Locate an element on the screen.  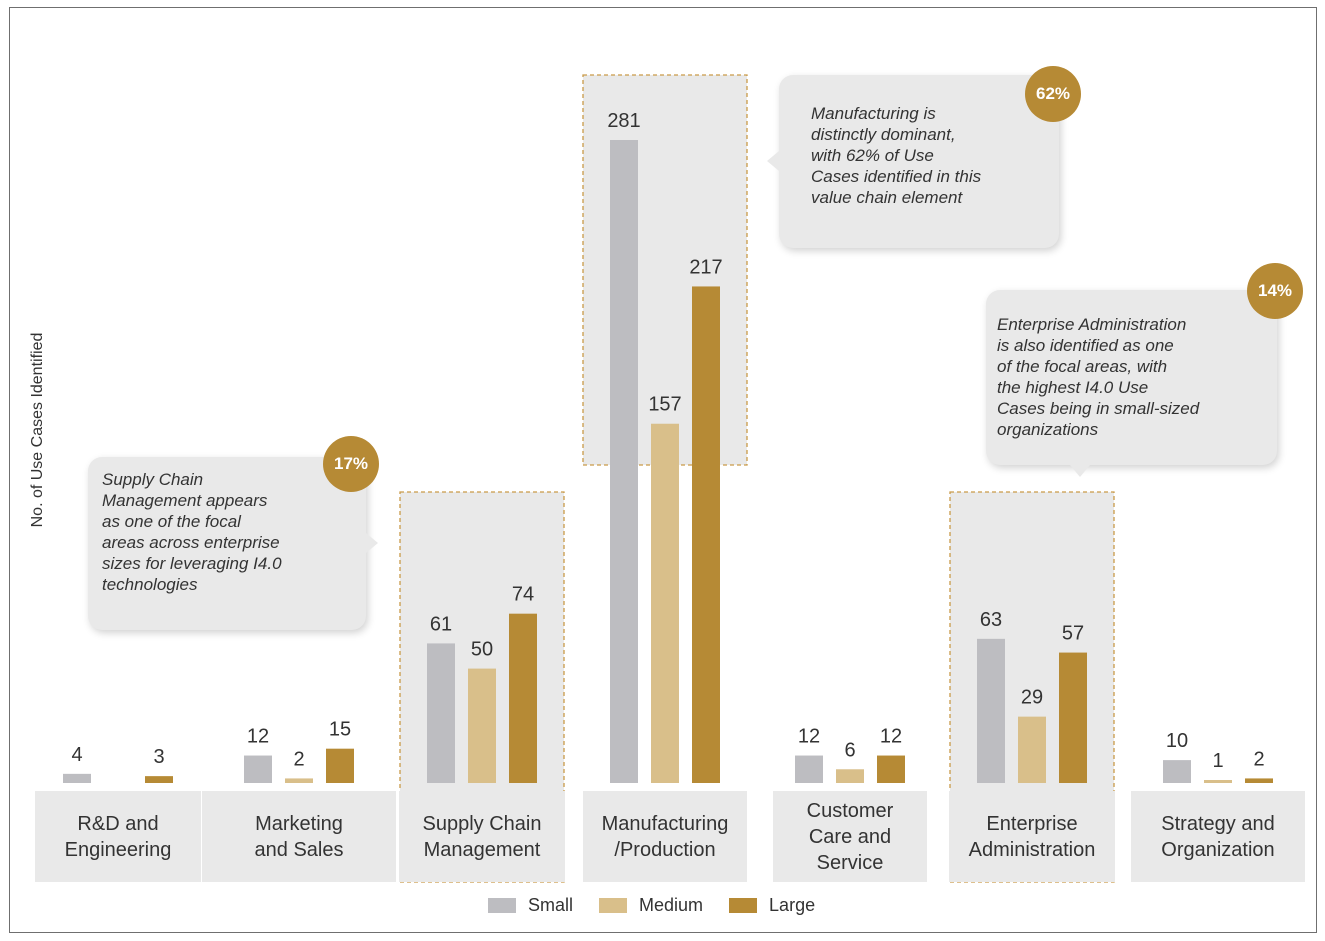
data-label-large-0: 3 is located at coordinates (158, 757).